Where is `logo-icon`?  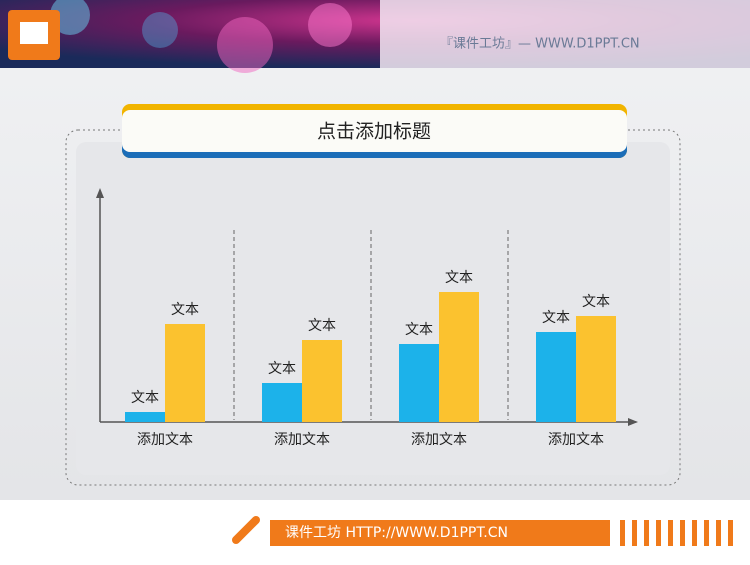 logo-icon is located at coordinates (34, 33).